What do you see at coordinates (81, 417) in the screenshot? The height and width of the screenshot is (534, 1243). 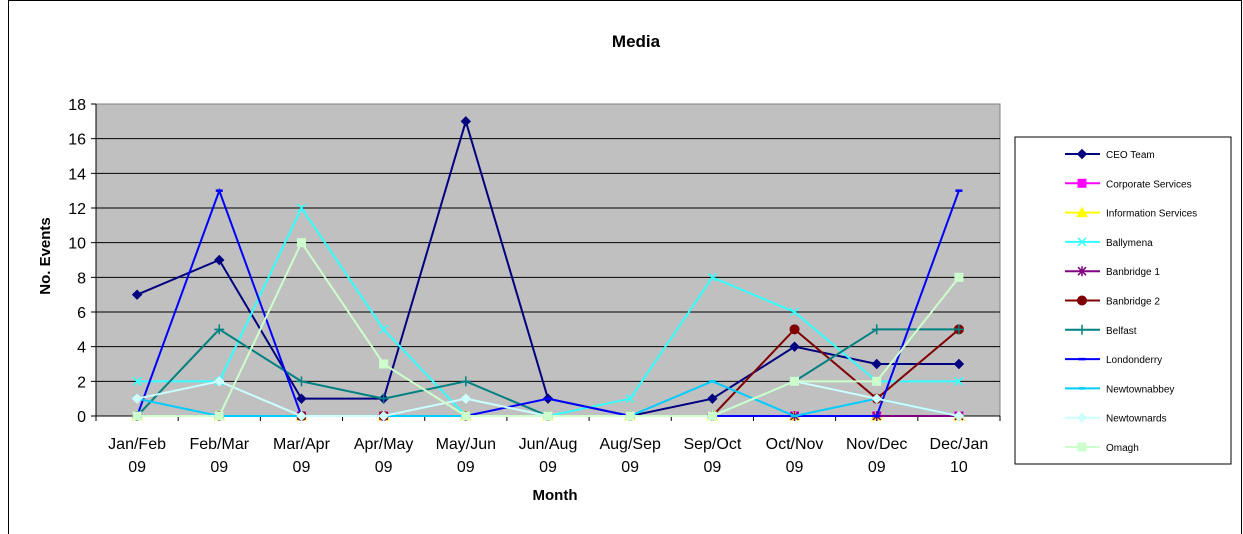 I see `y-tick-label: 0` at bounding box center [81, 417].